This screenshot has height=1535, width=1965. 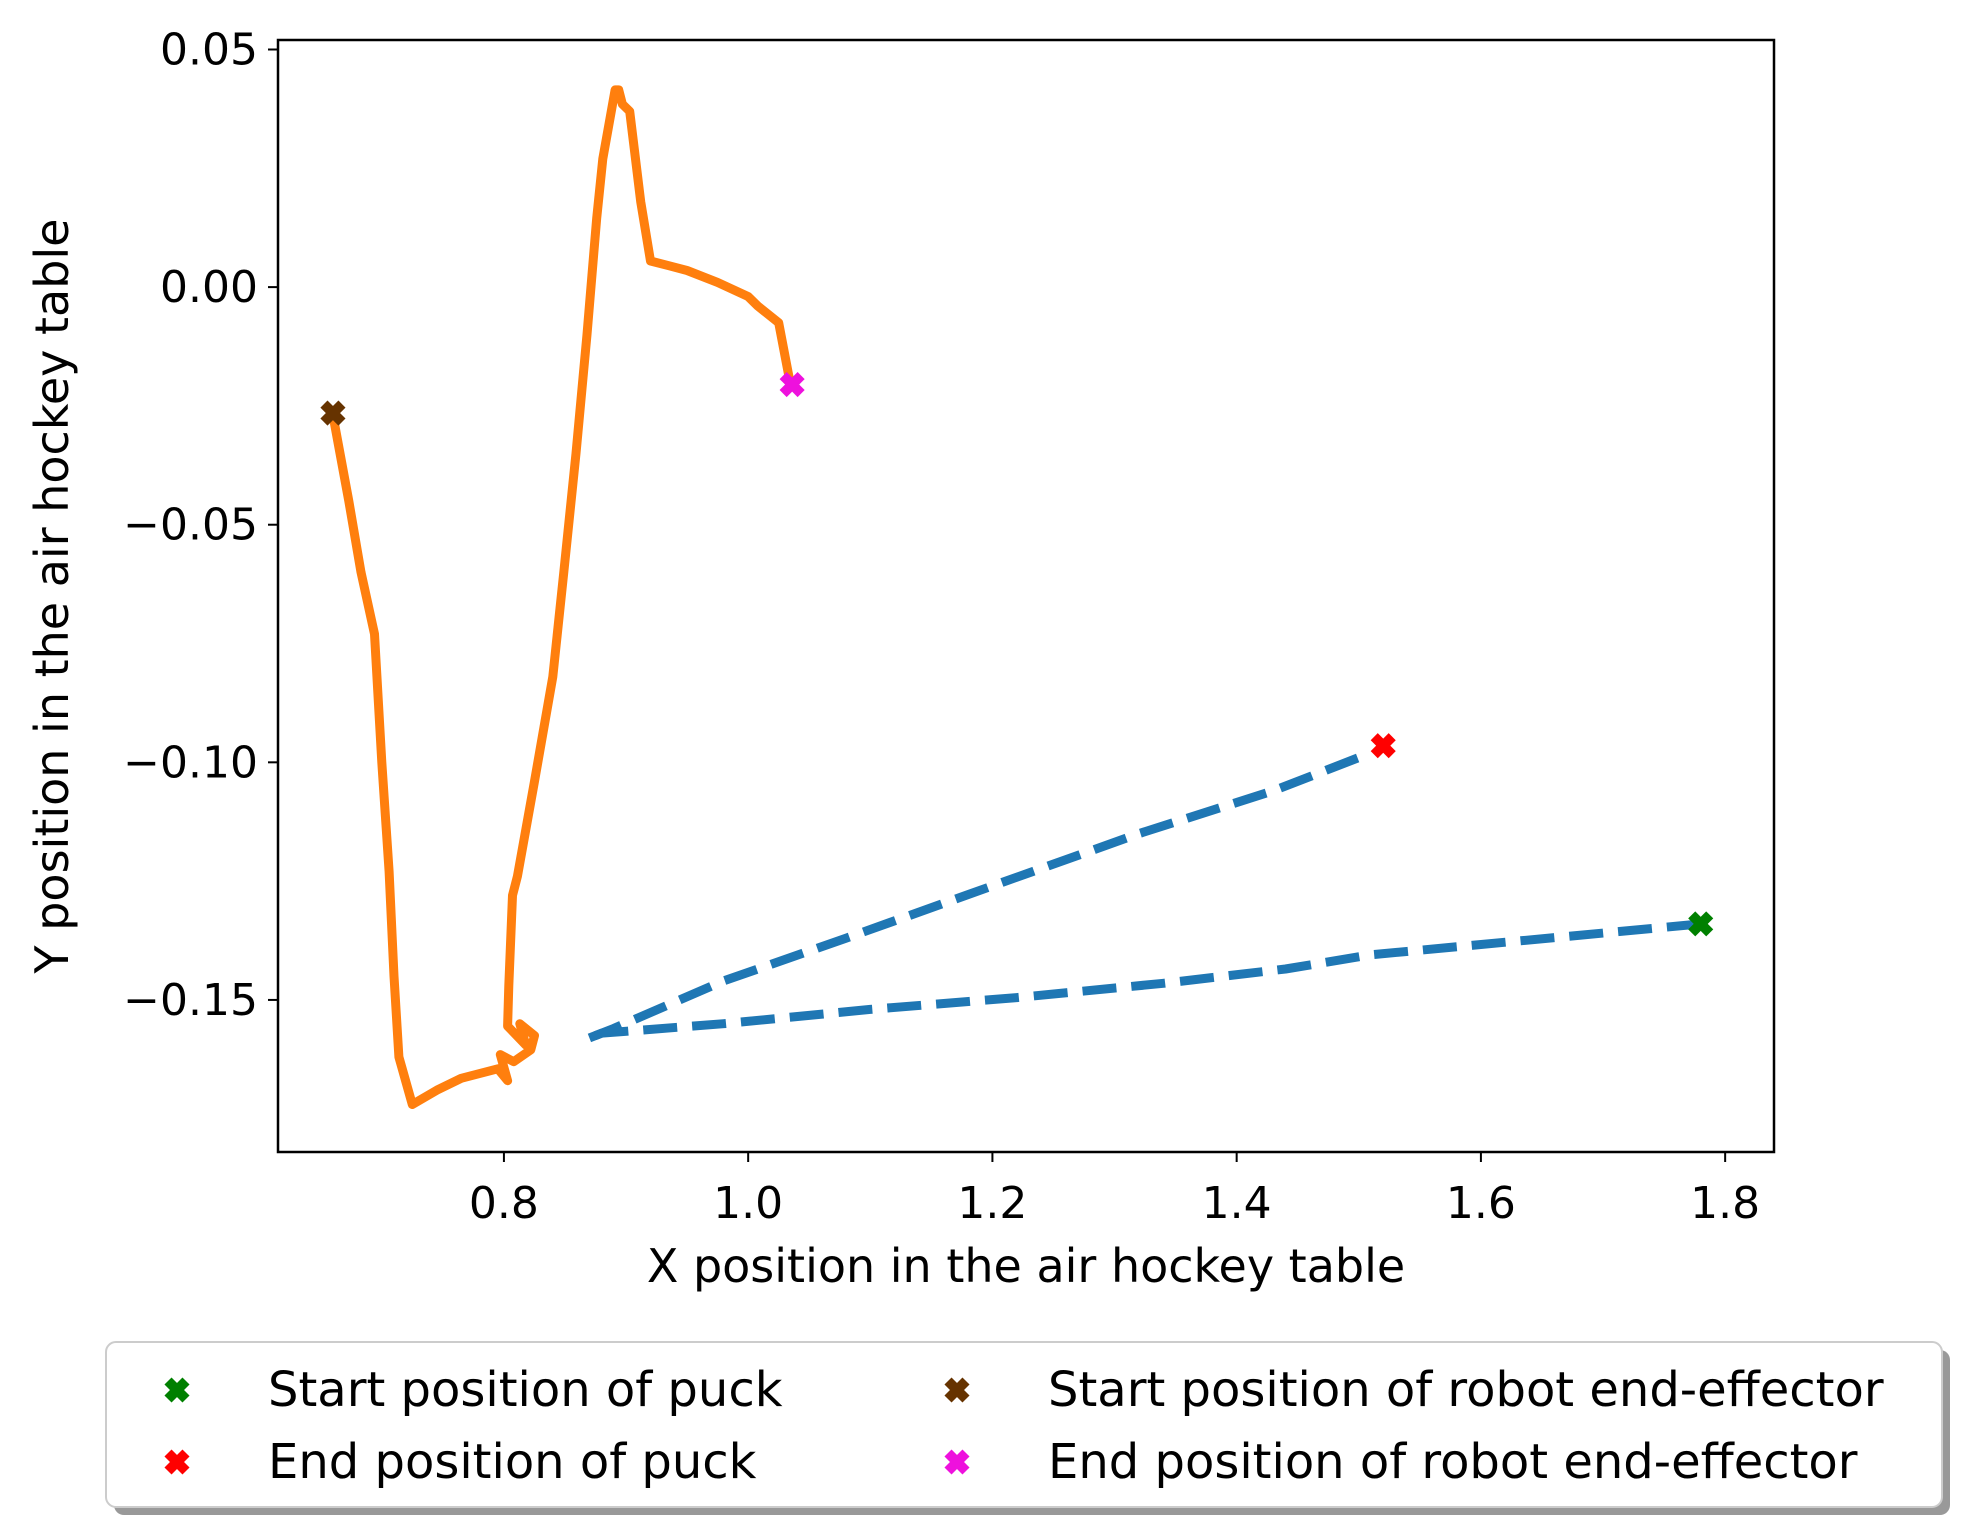 I want to click on legend-box, so click(x=1024, y=1424).